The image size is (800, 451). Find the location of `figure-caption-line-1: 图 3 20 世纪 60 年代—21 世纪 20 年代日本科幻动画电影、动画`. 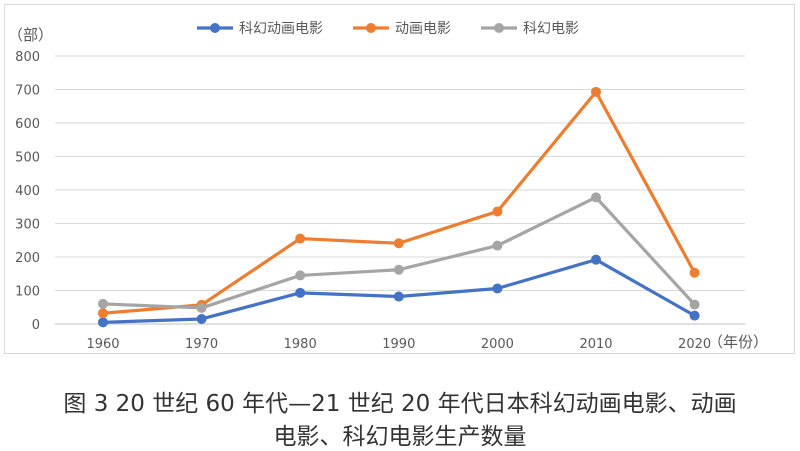

figure-caption-line-1: 图 3 20 世纪 60 年代—21 世纪 20 年代日本科幻动画电影、动画 is located at coordinates (400, 404).